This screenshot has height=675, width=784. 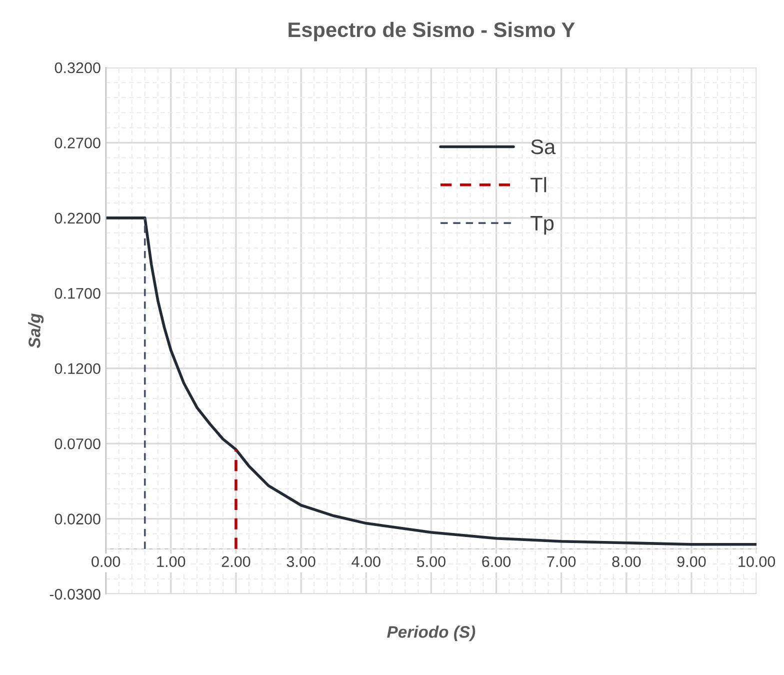 What do you see at coordinates (77, 444) in the screenshot?
I see `y-tick-label: 0.0700` at bounding box center [77, 444].